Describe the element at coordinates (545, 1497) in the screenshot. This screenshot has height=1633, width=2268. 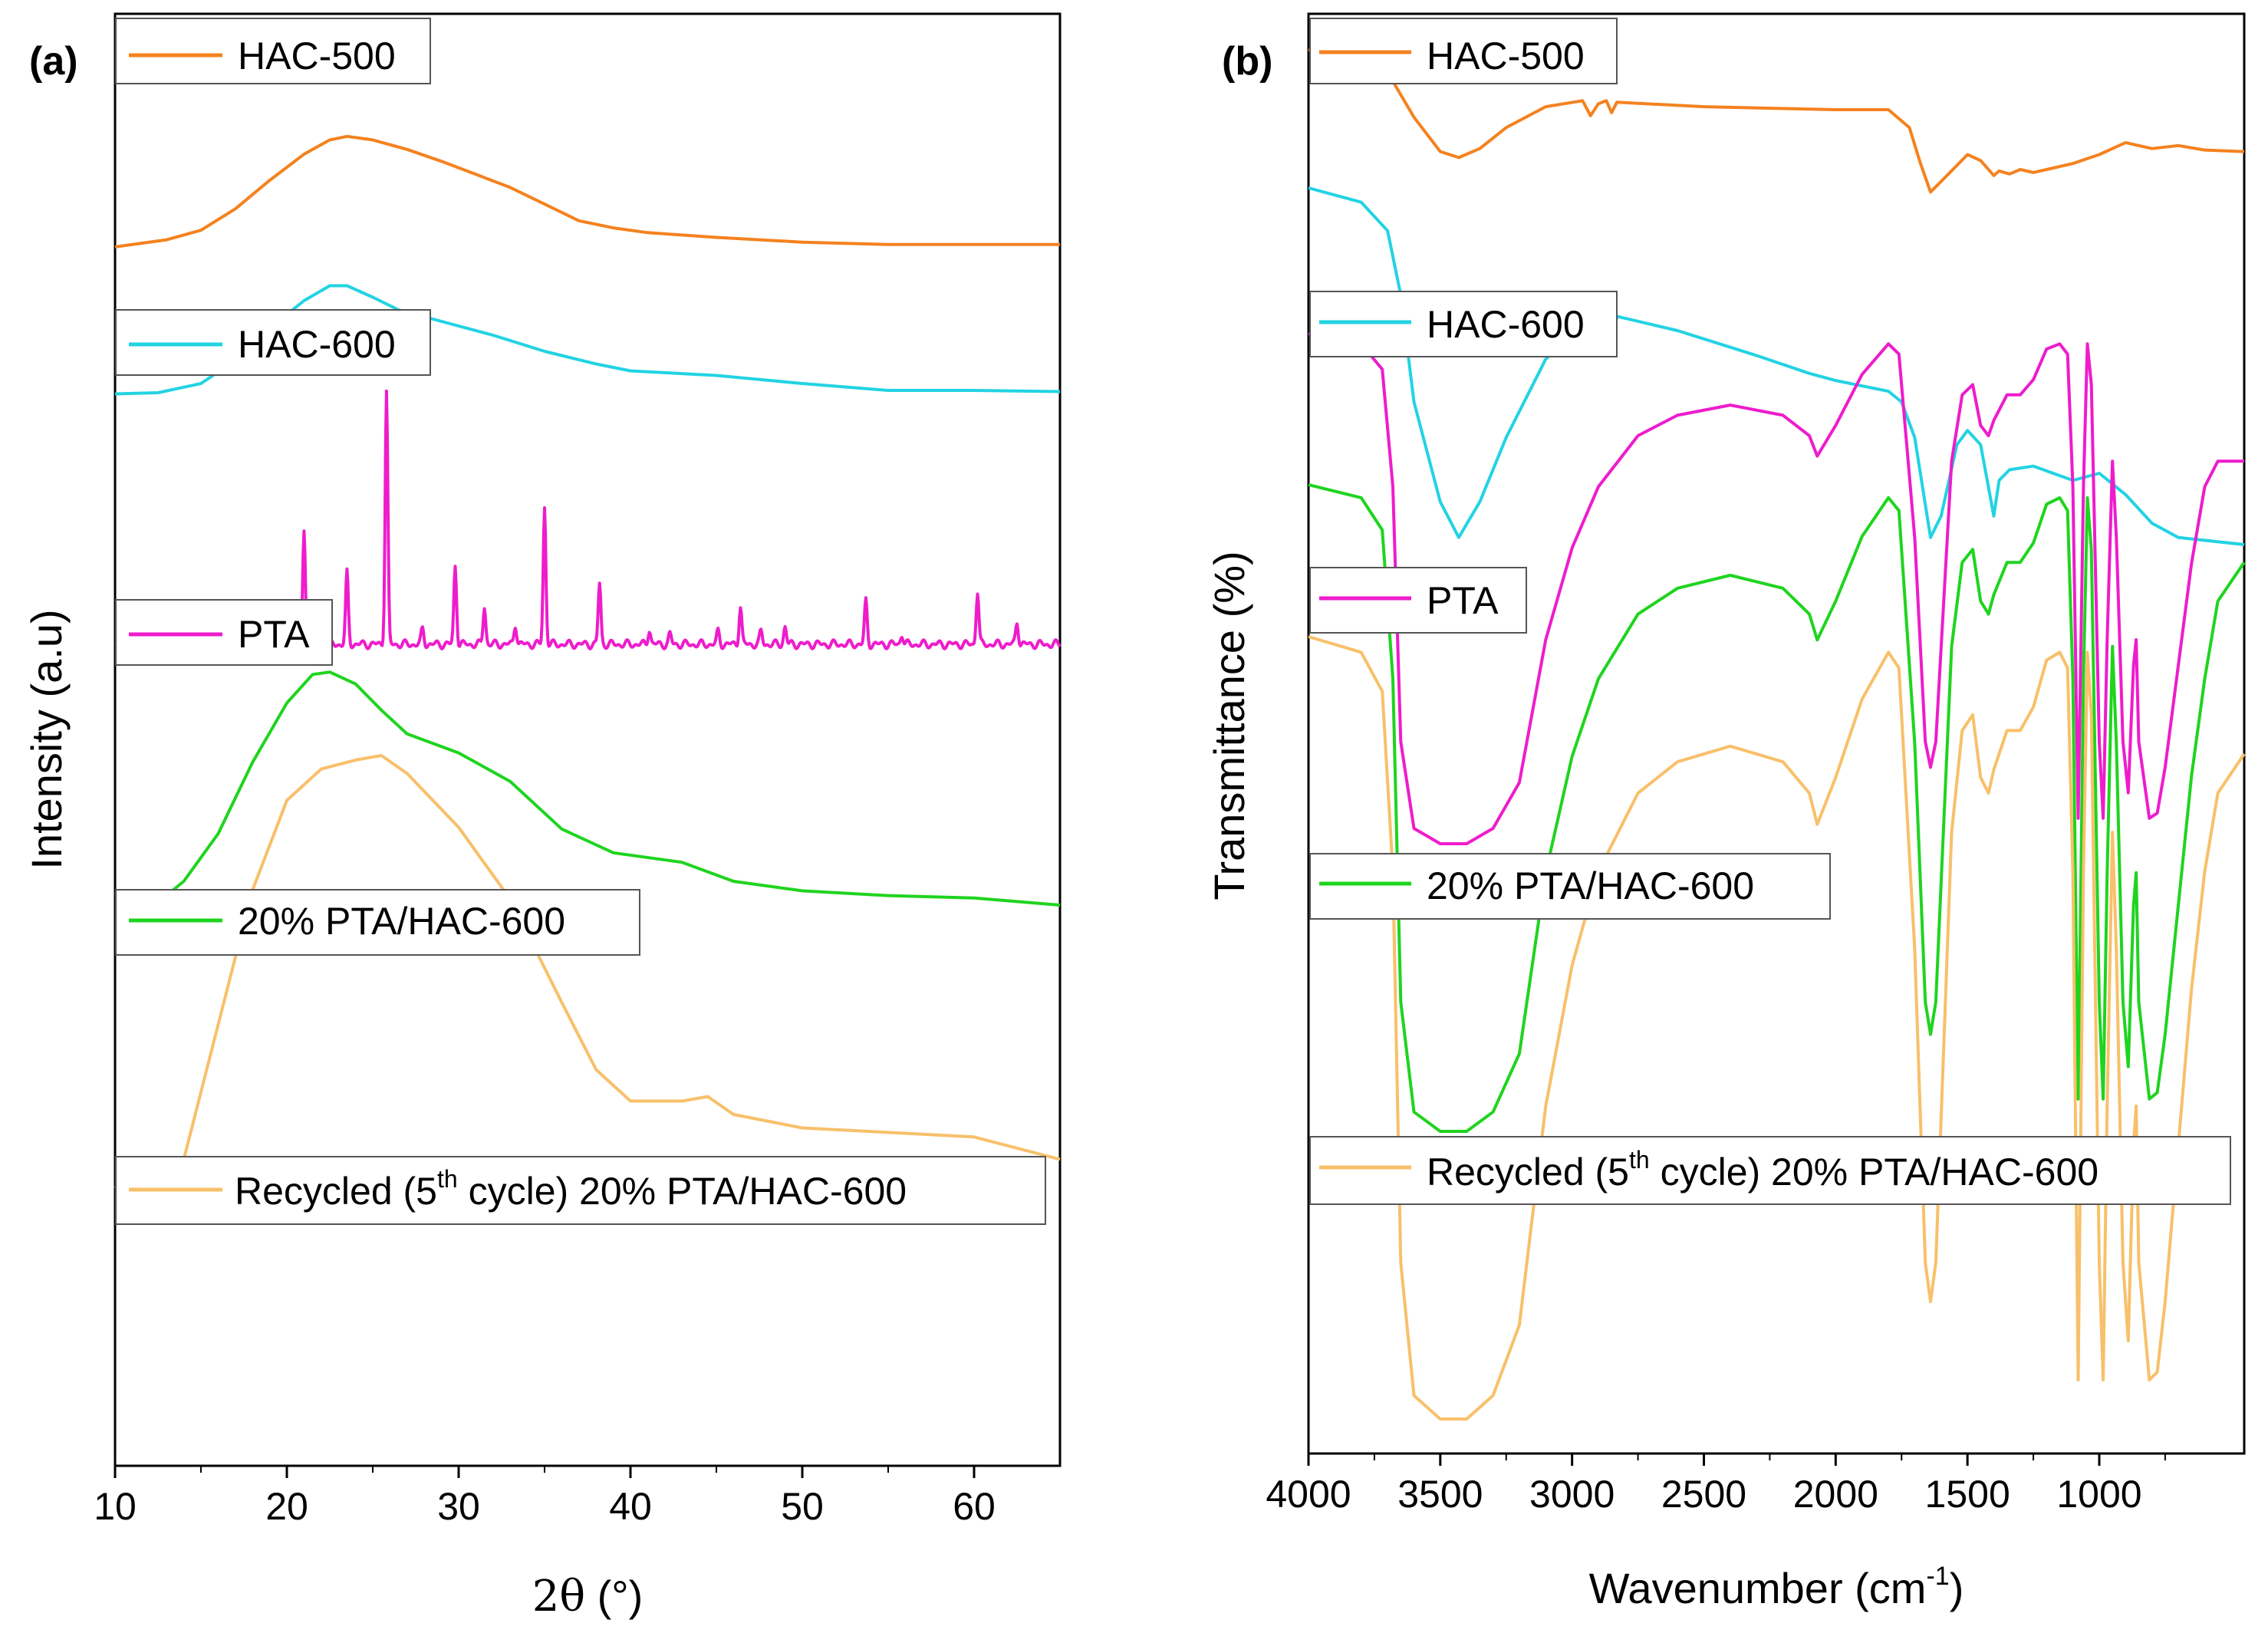
I see `panel-a-x-ticks: 10 20 30 40 50 60` at that location.